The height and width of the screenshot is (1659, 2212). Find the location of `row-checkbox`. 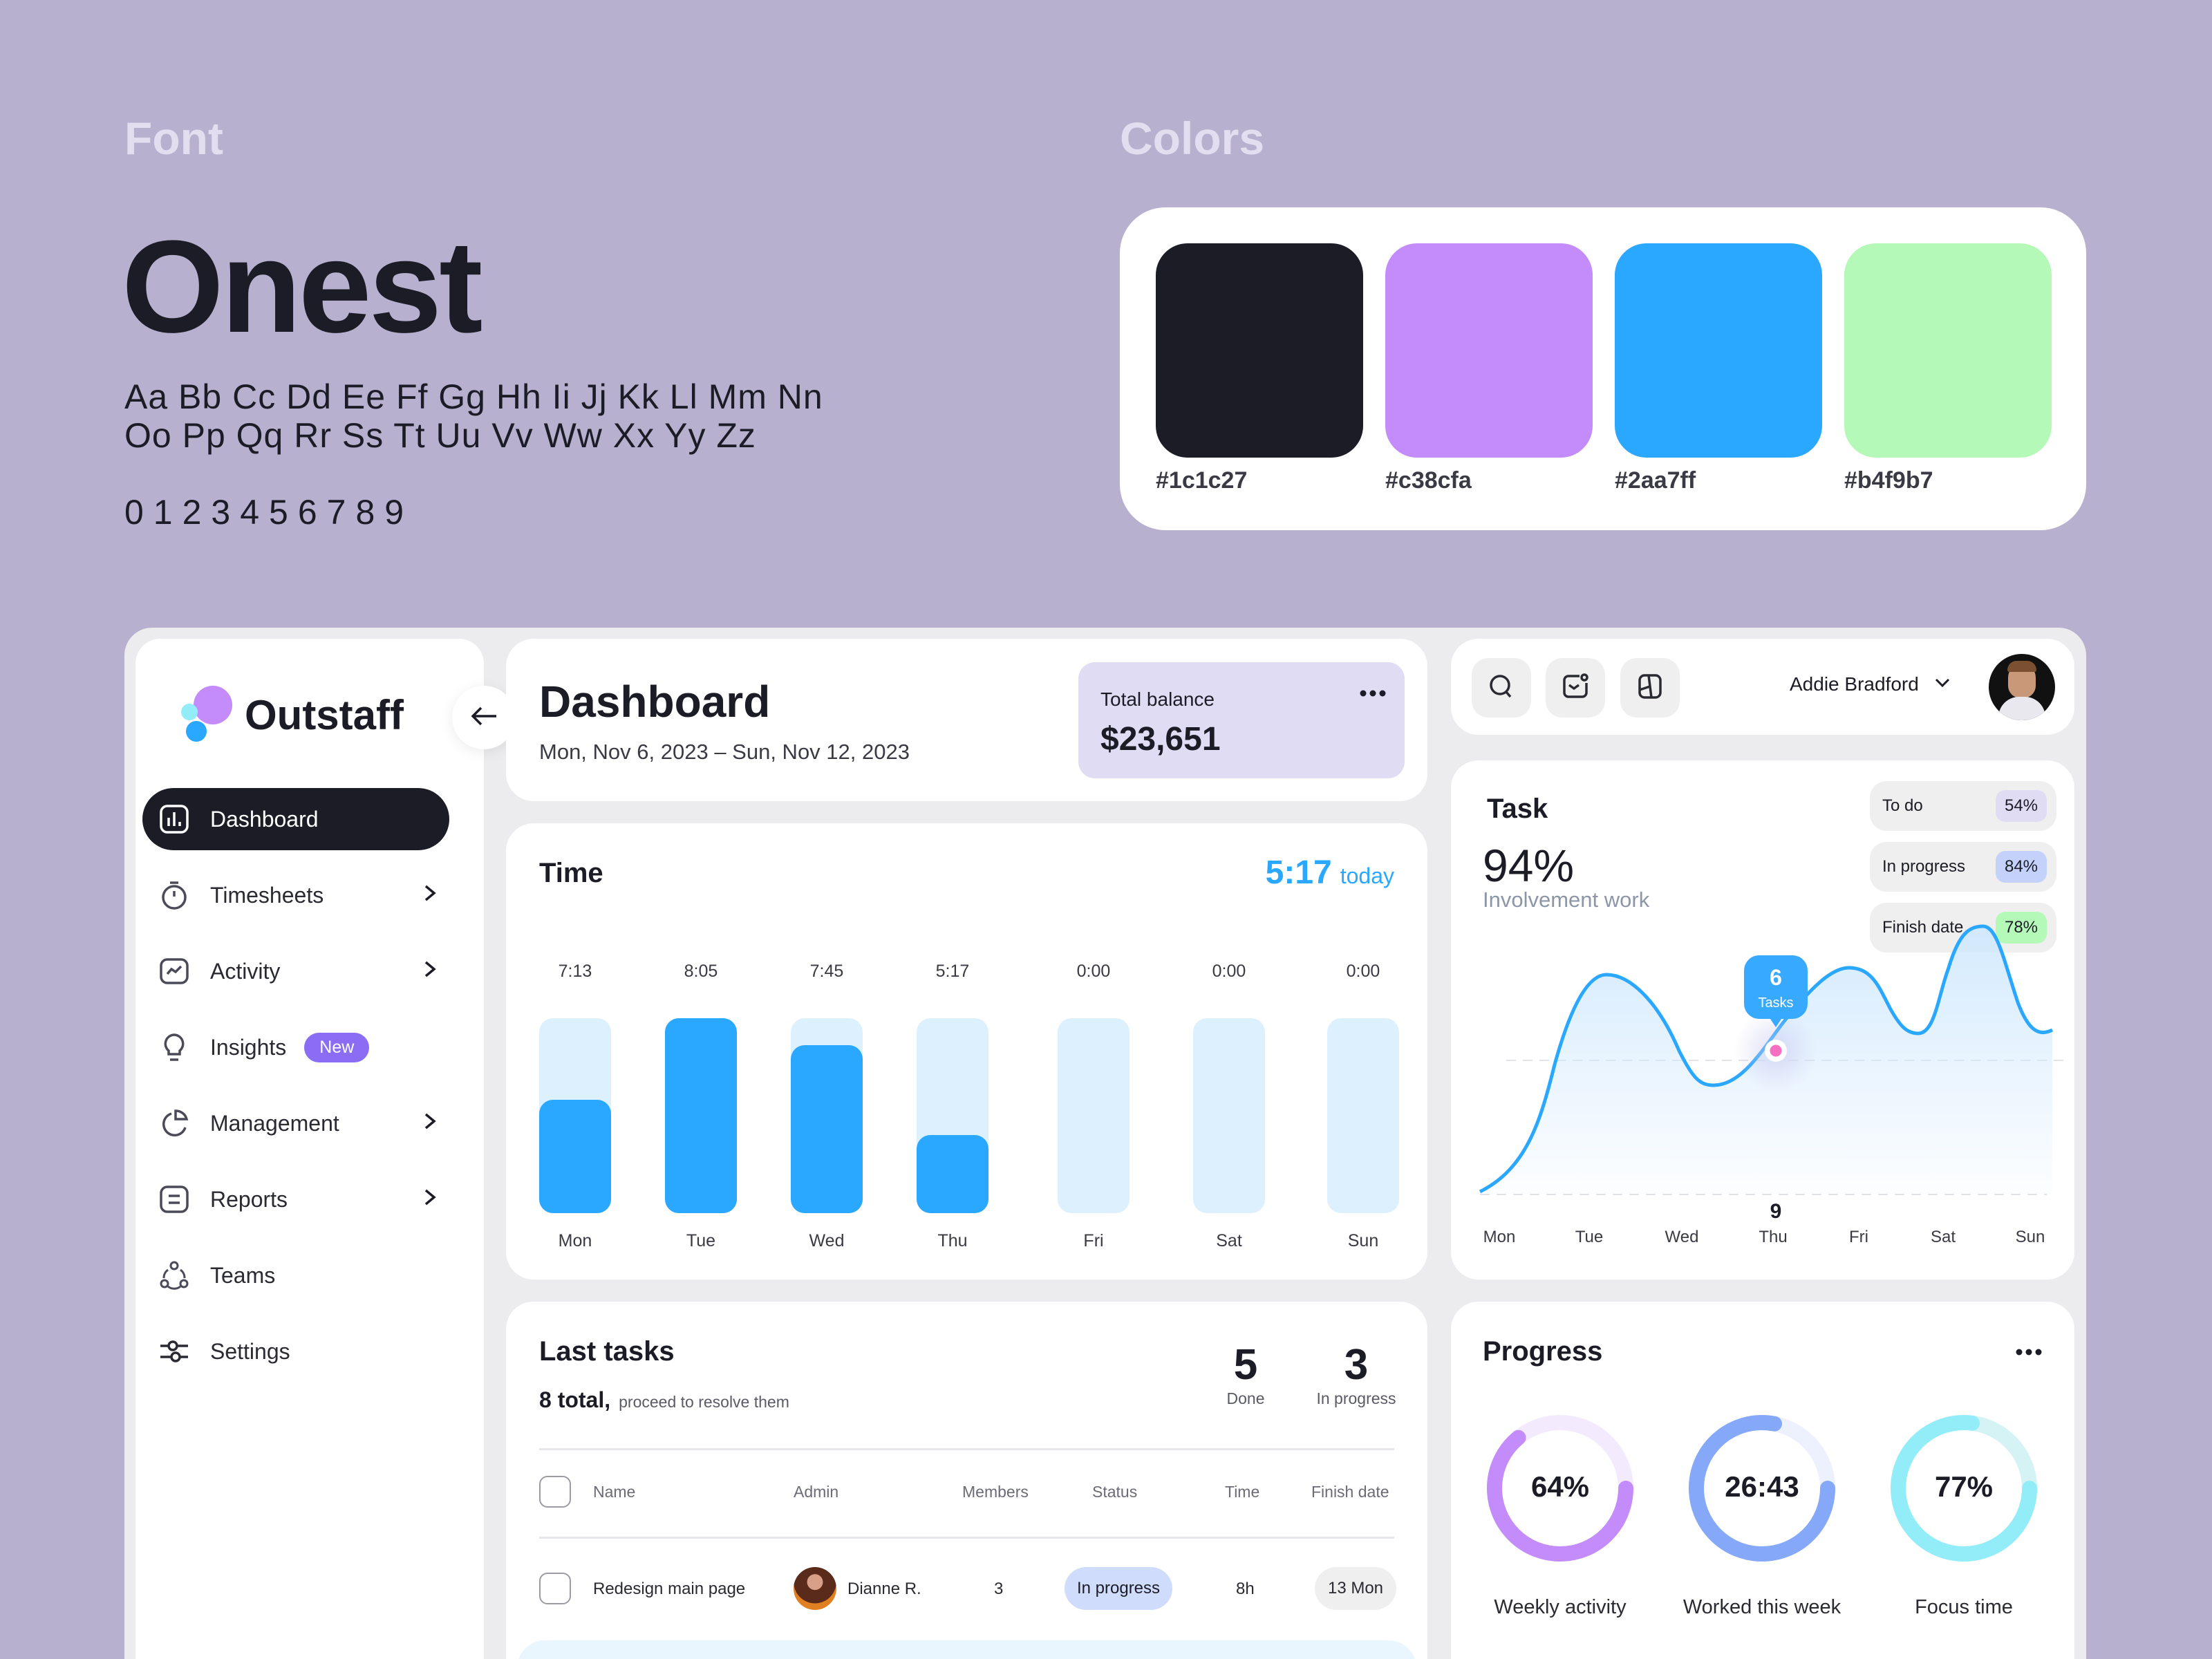

row-checkbox is located at coordinates (555, 1588).